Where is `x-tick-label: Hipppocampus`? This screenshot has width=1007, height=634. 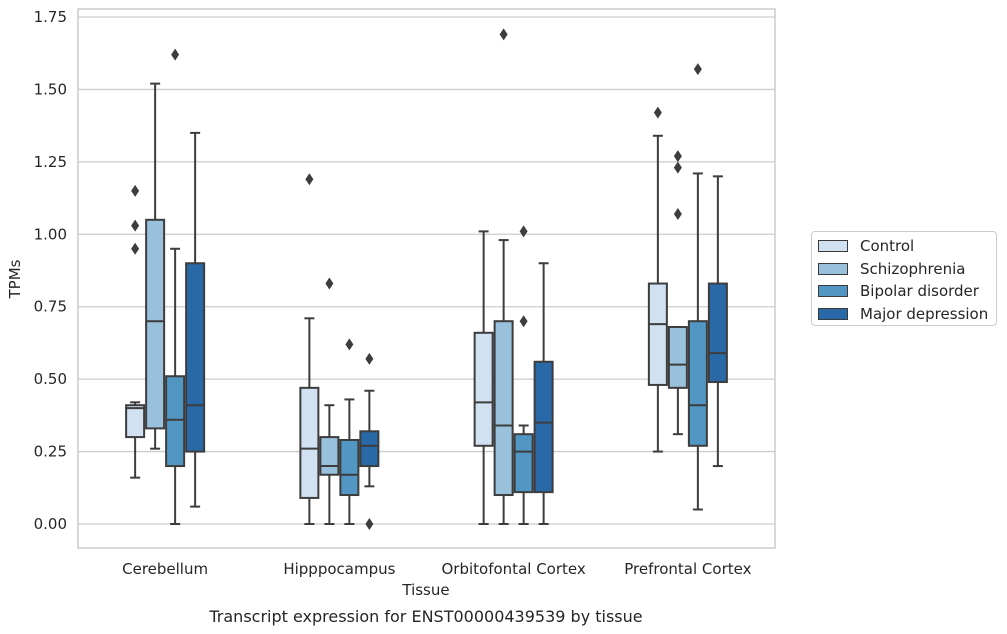 x-tick-label: Hipppocampus is located at coordinates (339, 569).